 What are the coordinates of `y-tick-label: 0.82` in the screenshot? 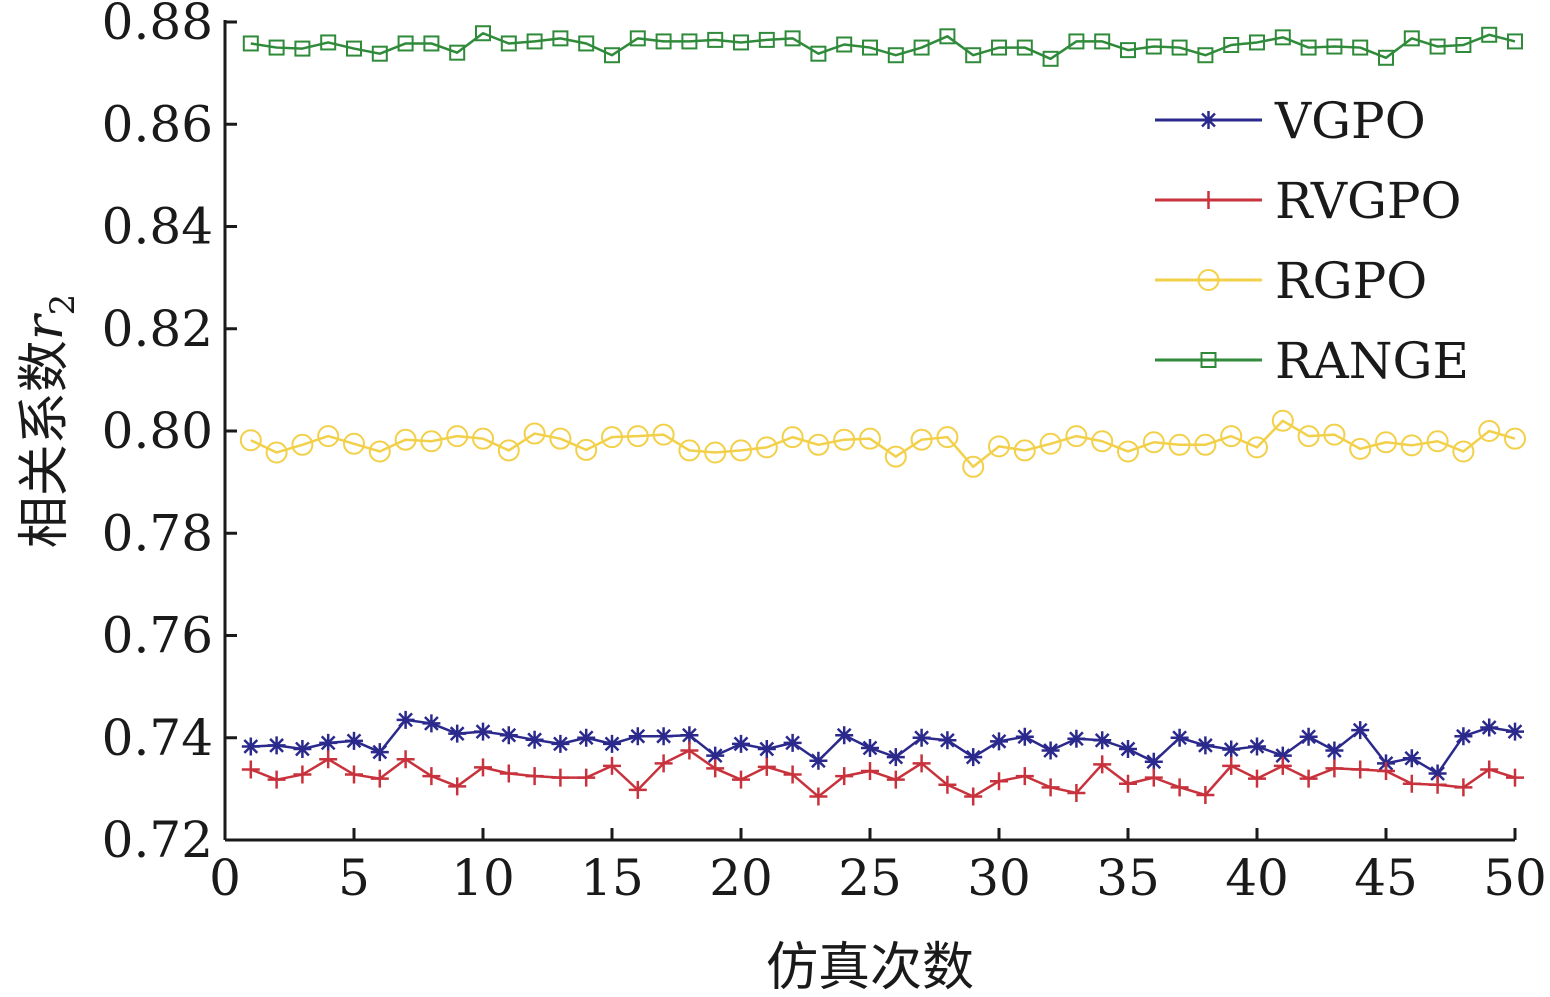 It's located at (157, 329).